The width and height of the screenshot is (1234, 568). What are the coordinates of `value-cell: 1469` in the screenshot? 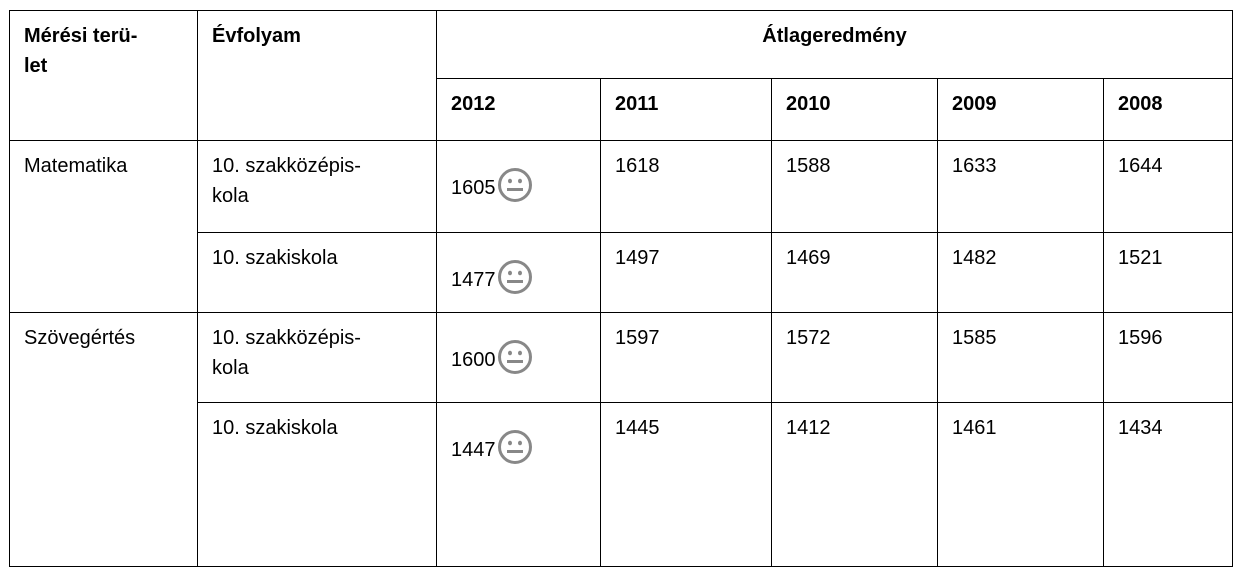 It's located at (854, 272).